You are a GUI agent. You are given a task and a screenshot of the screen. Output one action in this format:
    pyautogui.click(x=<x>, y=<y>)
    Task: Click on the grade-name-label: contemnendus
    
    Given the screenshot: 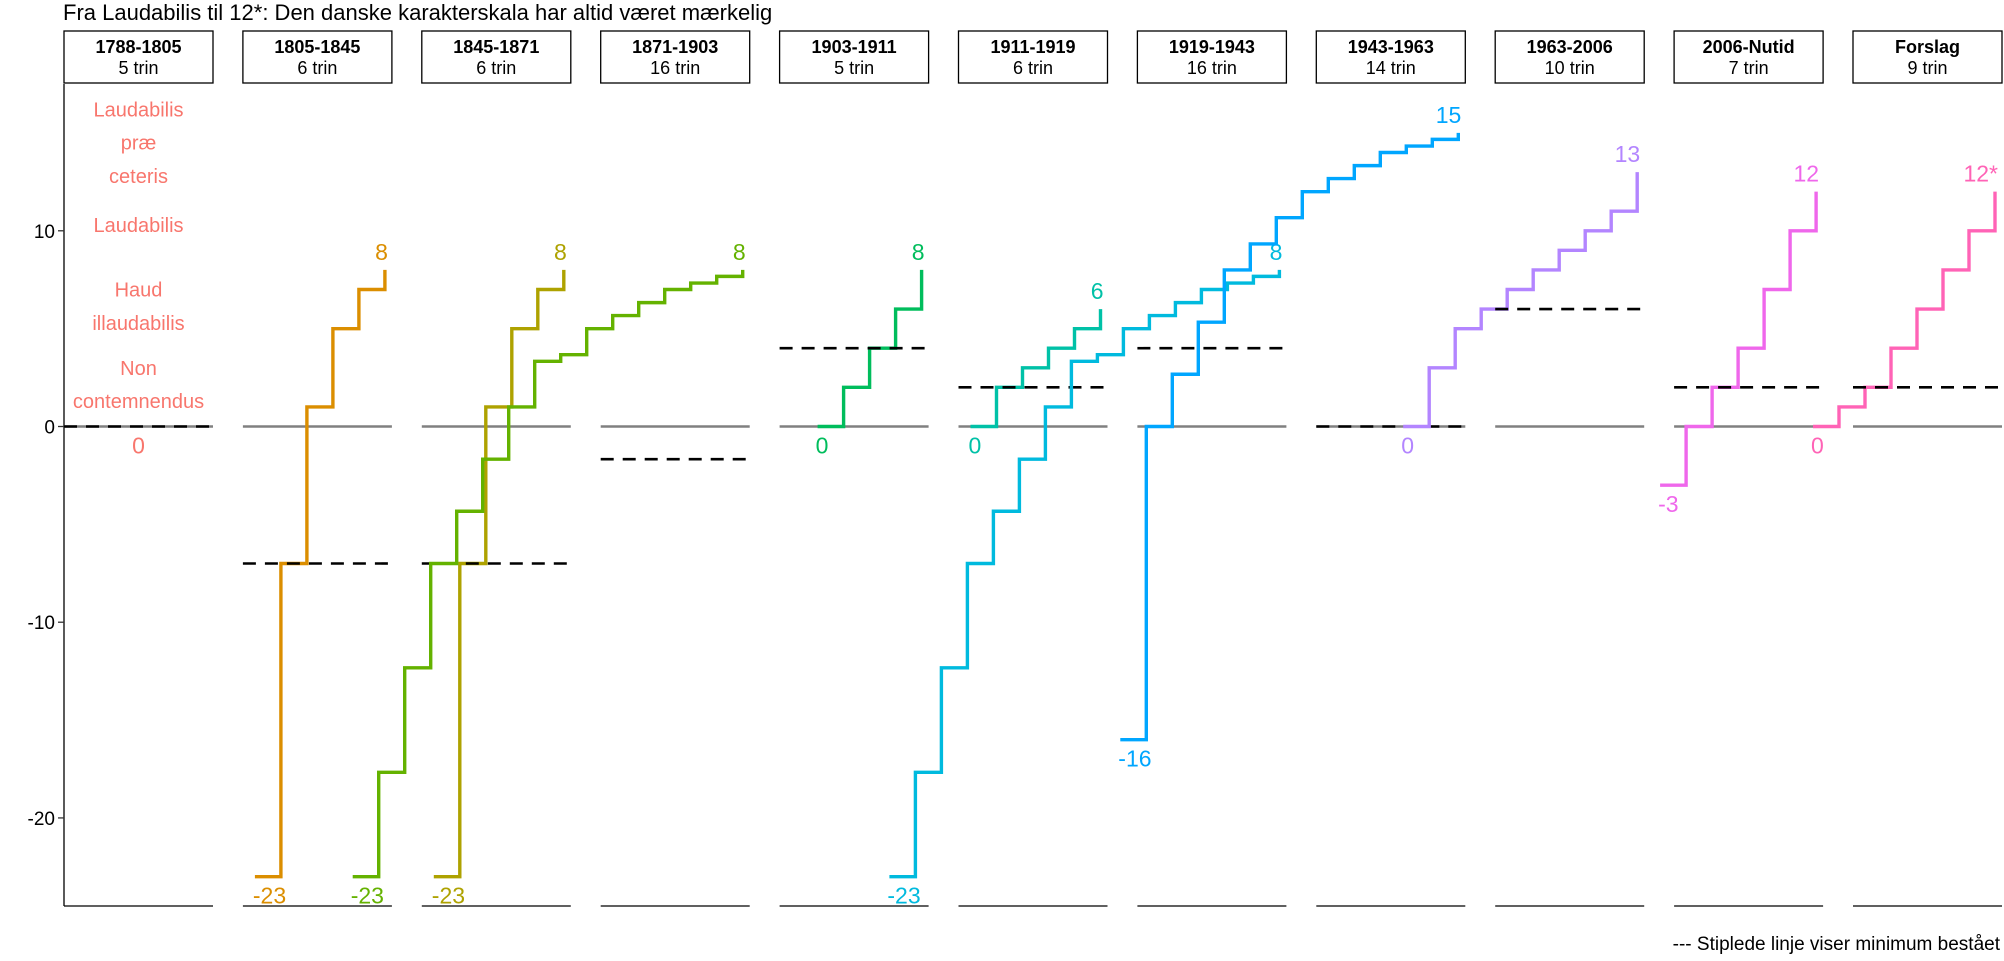 What is the action you would take?
    pyautogui.click(x=138, y=402)
    